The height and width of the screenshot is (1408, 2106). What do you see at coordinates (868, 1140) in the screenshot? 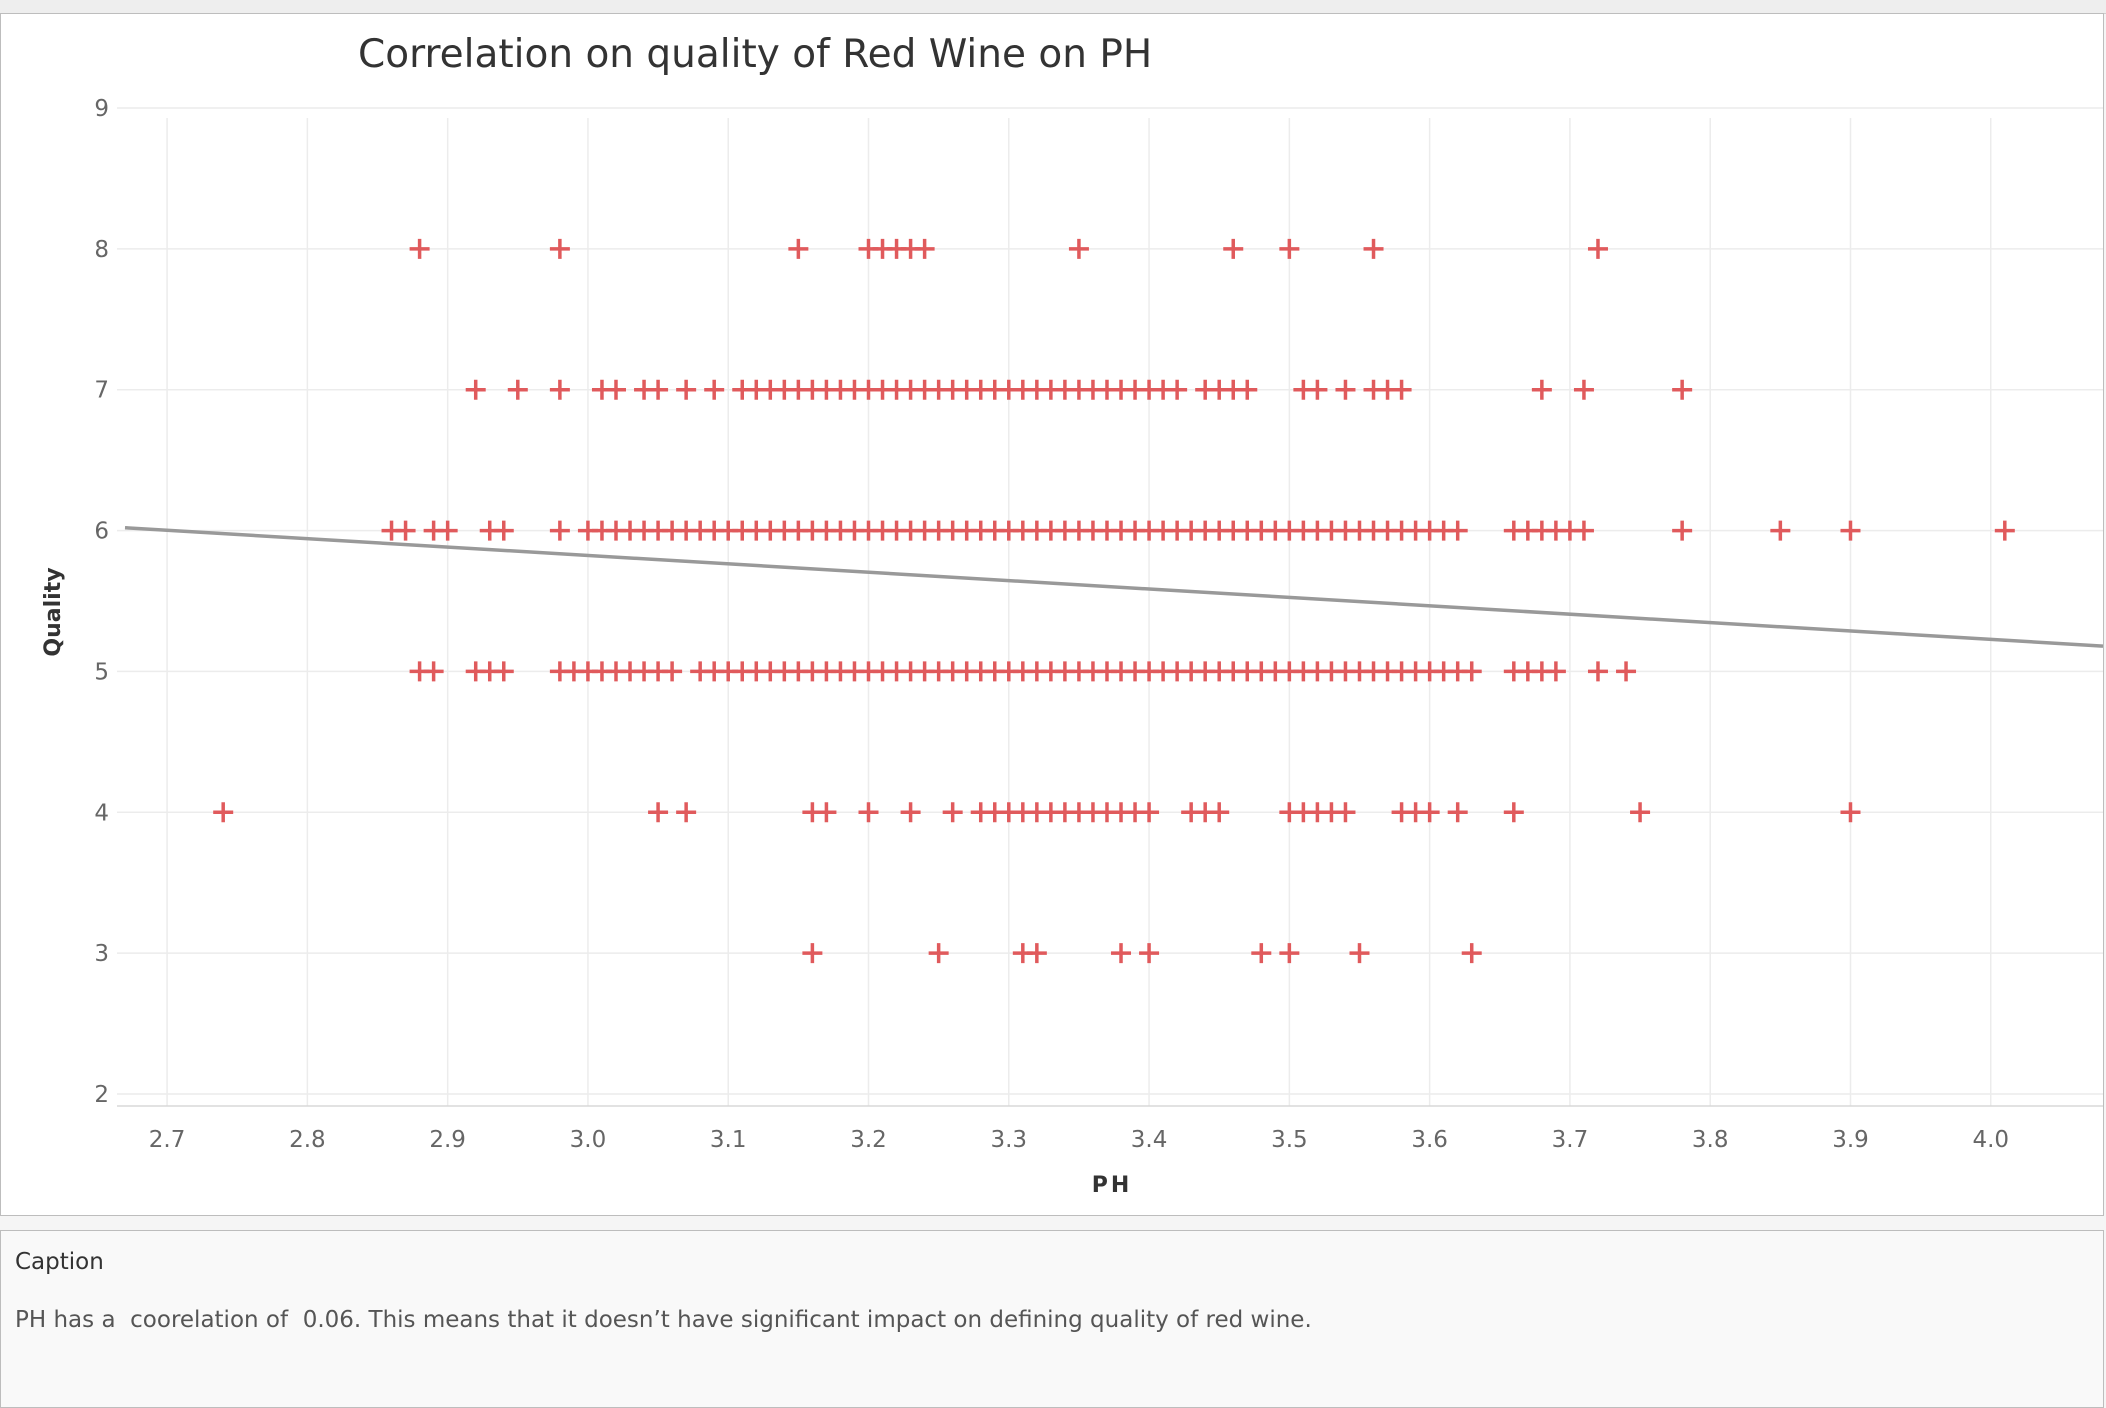
I see `x-tick-label: 3.2` at bounding box center [868, 1140].